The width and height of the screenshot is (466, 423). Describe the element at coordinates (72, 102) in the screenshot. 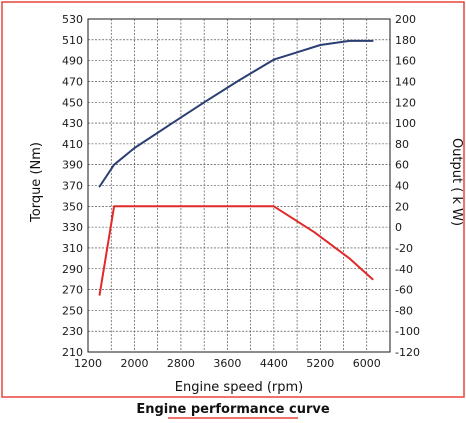

I see `left-y-tick-label: 450` at that location.